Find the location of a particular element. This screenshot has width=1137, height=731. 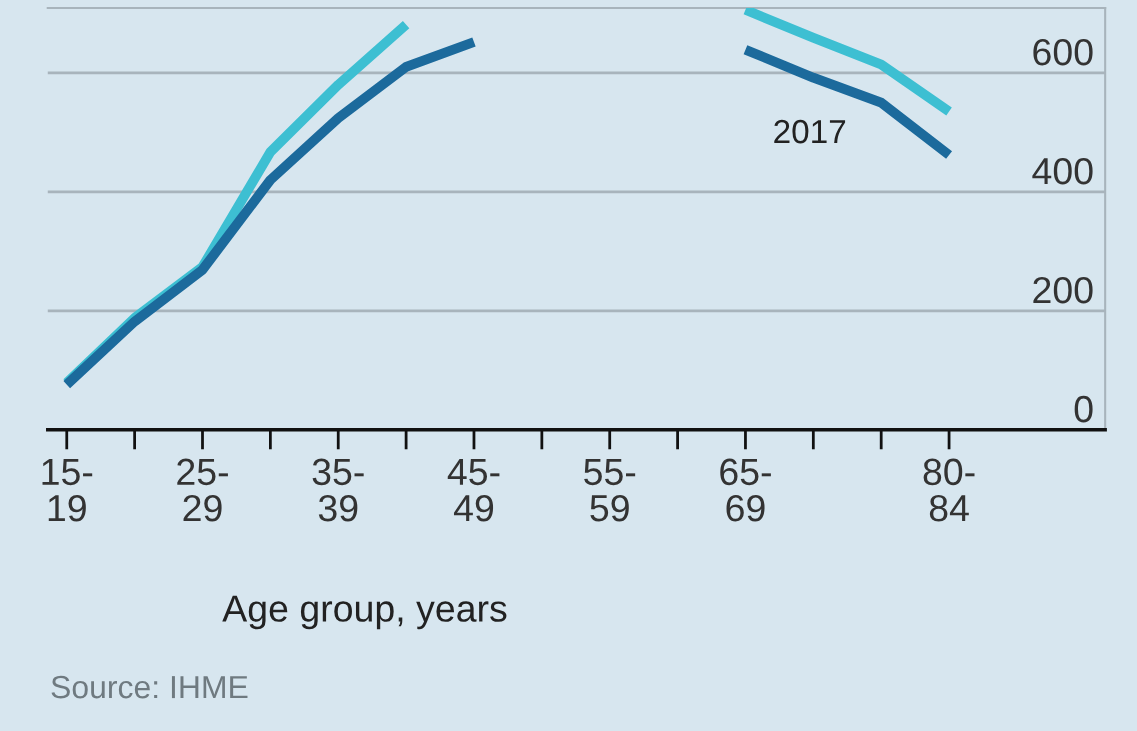

y-tick-label: 200 is located at coordinates (1063, 290).